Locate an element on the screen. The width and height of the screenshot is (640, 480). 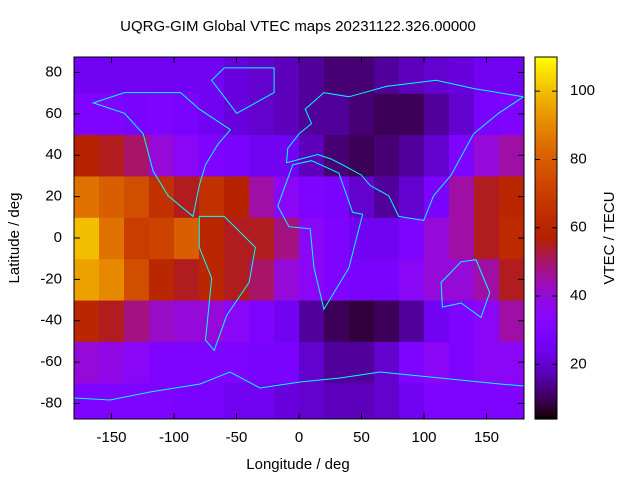
x-tick-label: -100 is located at coordinates (174, 437).